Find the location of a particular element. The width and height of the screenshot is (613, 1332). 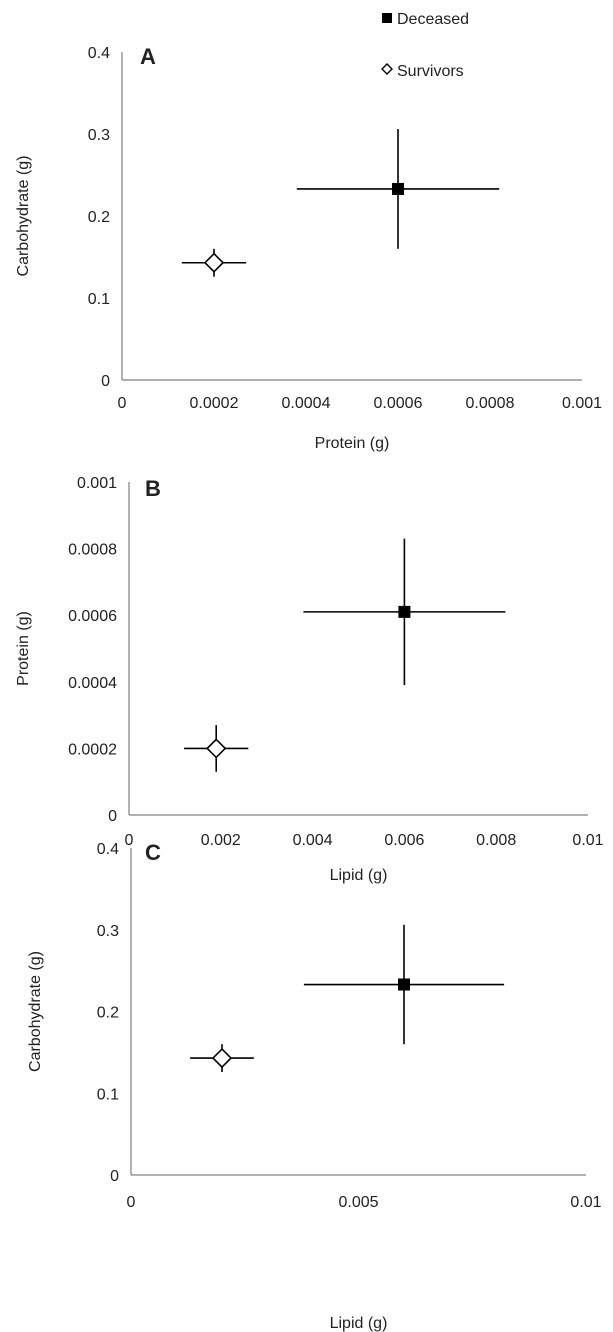

legend-survivors-label: Survivors is located at coordinates (430, 71).